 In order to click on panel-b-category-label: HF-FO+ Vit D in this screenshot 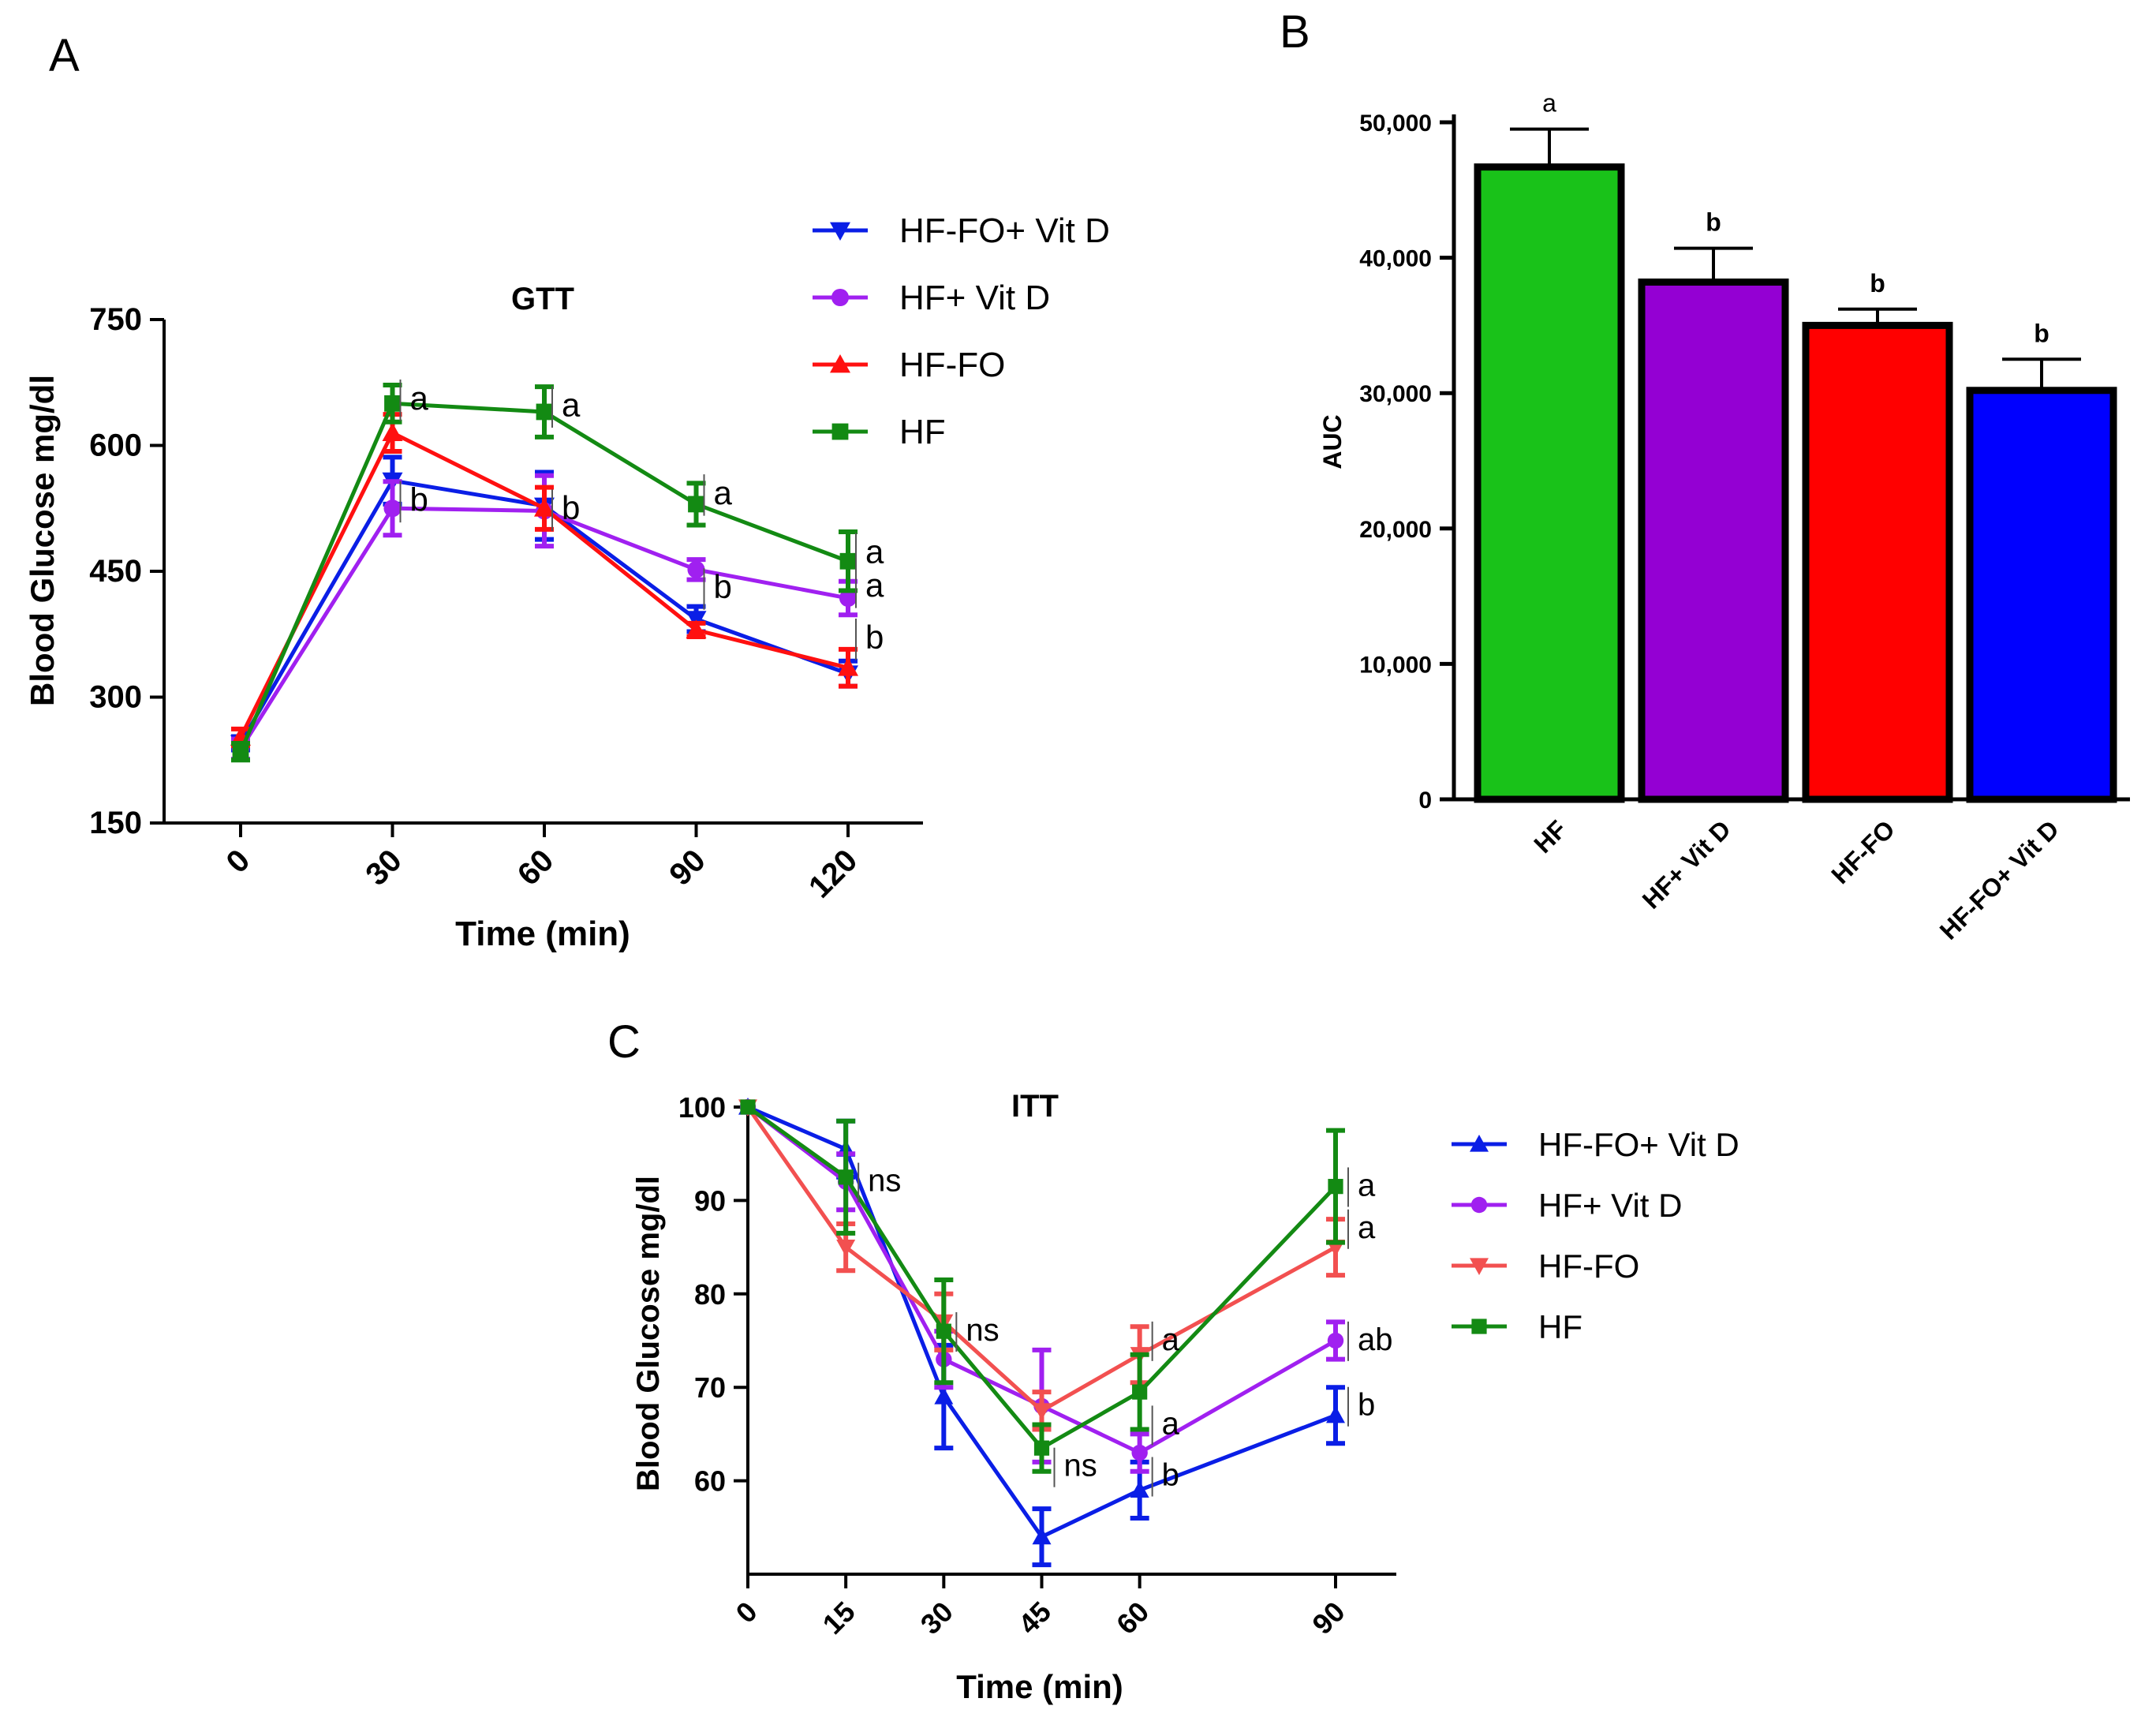, I will do `click(1999, 879)`.